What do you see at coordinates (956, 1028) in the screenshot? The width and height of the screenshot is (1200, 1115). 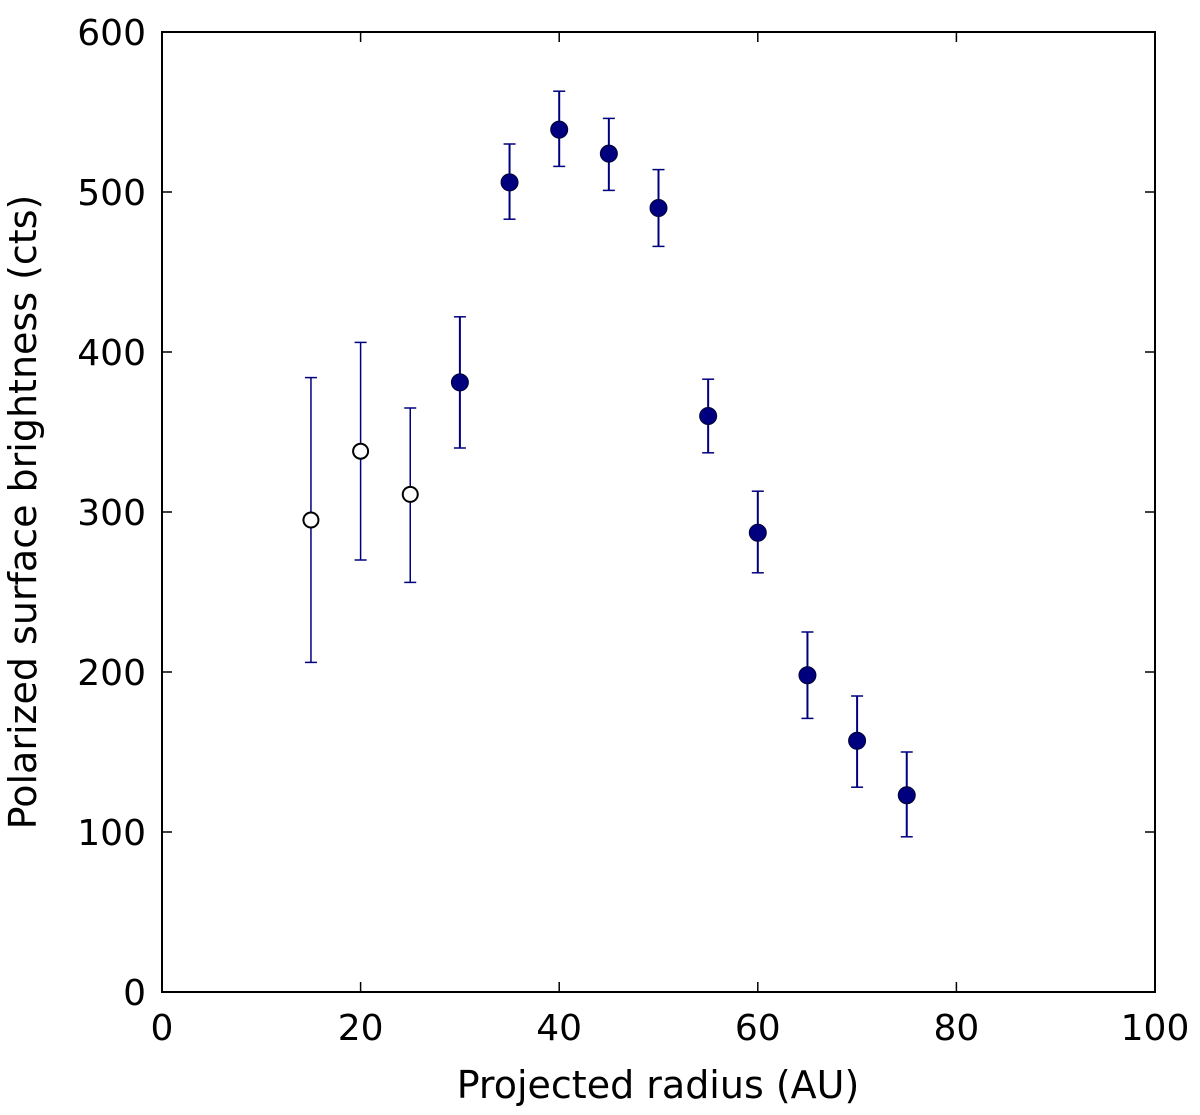 I see `x-tick-label: 80` at bounding box center [956, 1028].